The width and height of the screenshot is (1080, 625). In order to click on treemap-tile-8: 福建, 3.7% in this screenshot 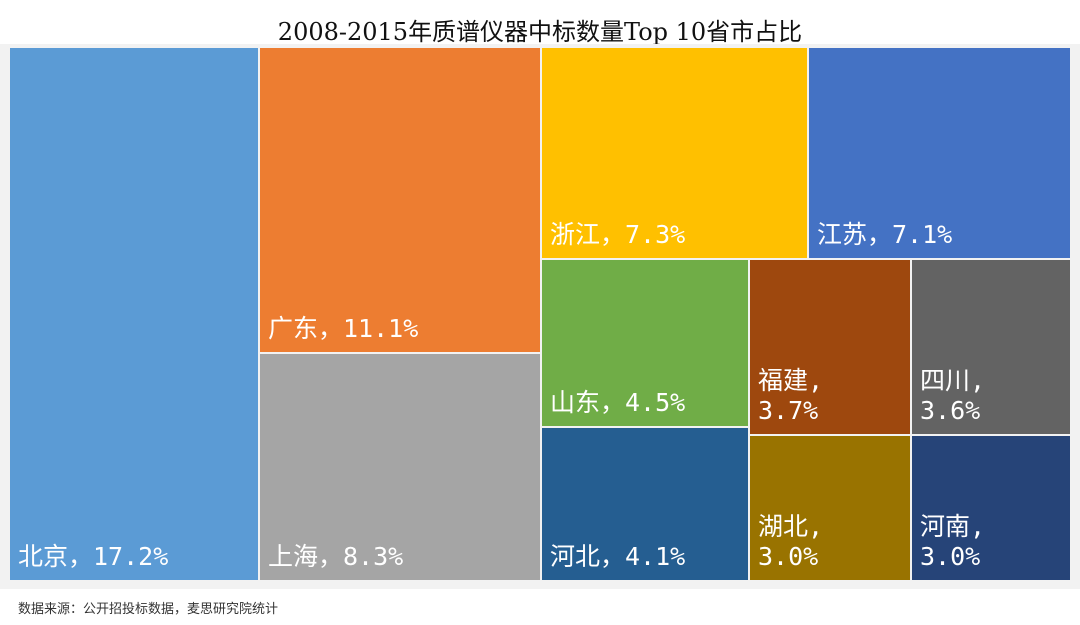, I will do `click(830, 347)`.